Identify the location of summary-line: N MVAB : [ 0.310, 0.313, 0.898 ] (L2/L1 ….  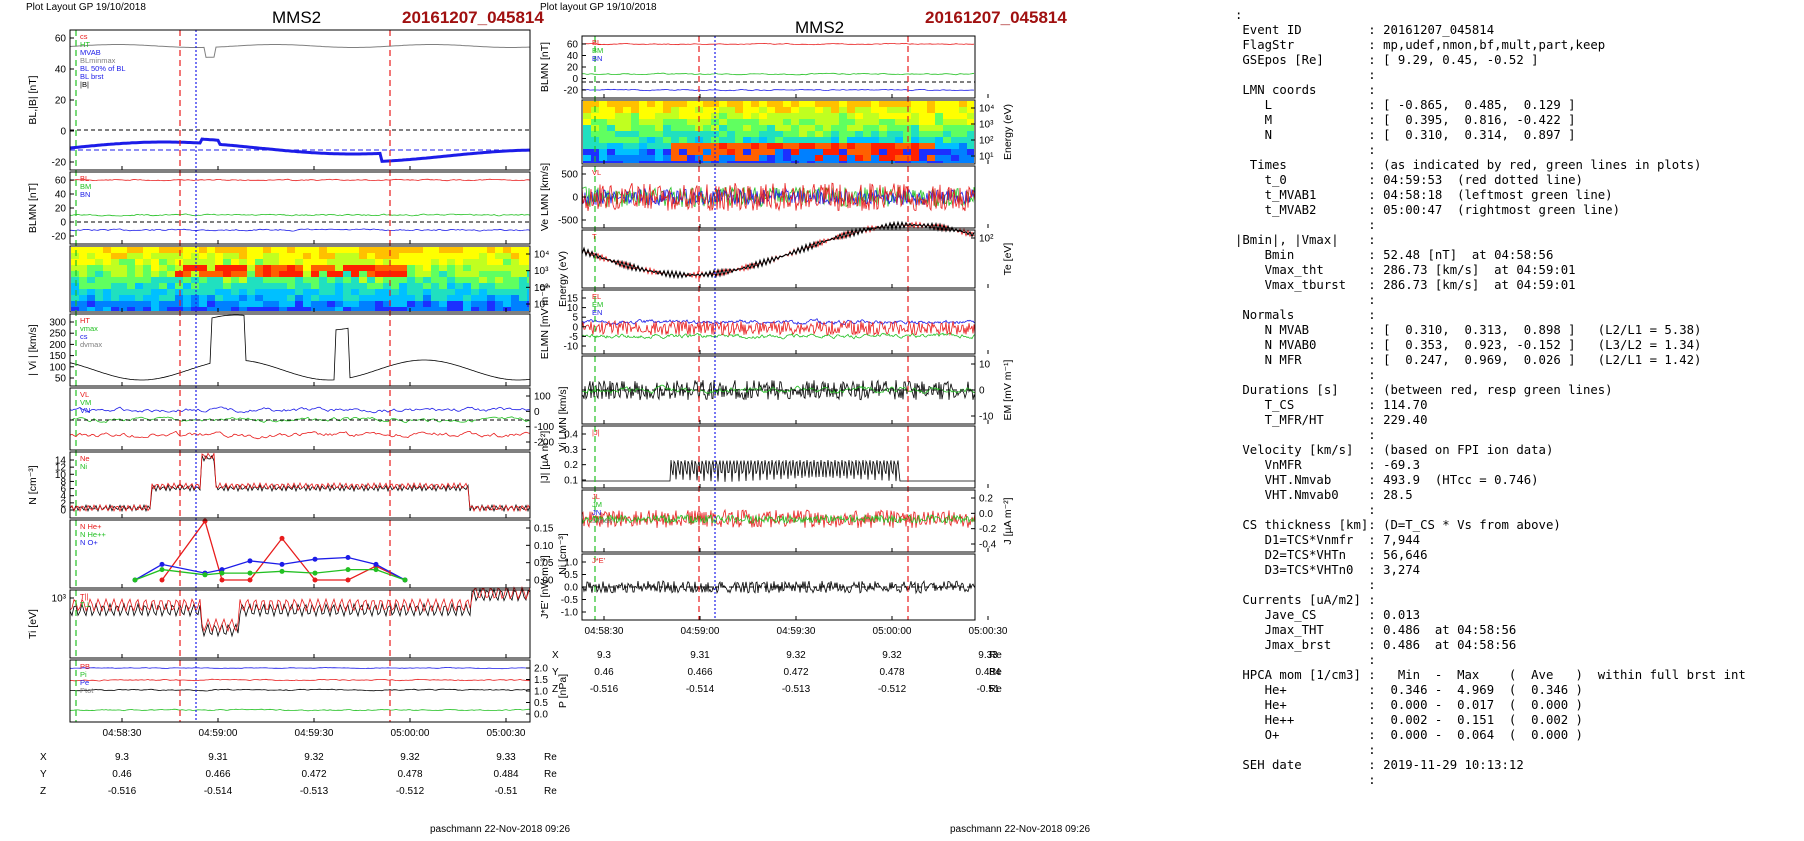
(1468, 330).